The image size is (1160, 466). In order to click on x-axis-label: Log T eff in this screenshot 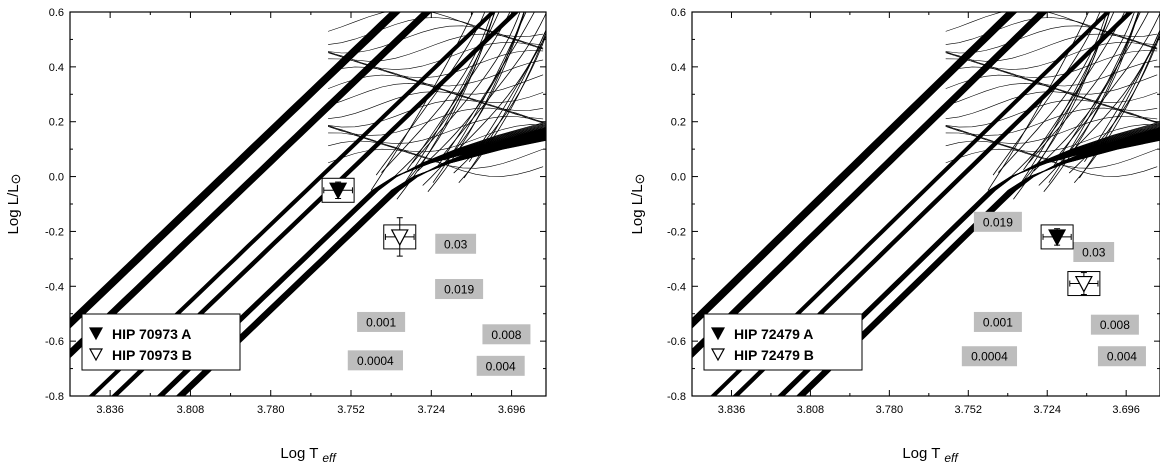, I will do `click(308, 455)`.